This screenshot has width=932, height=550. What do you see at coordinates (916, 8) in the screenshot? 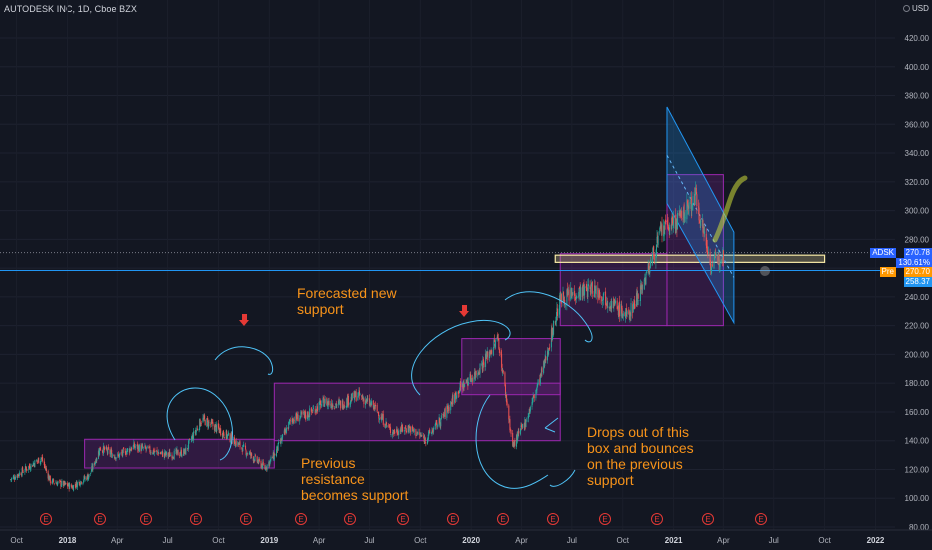
I see `currency-selector: USD` at bounding box center [916, 8].